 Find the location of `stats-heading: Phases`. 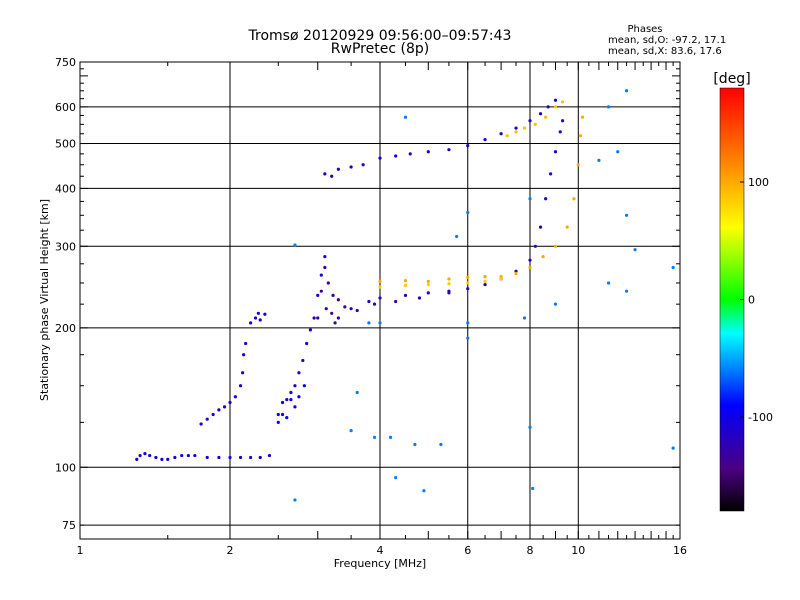

stats-heading: Phases is located at coordinates (644, 29).